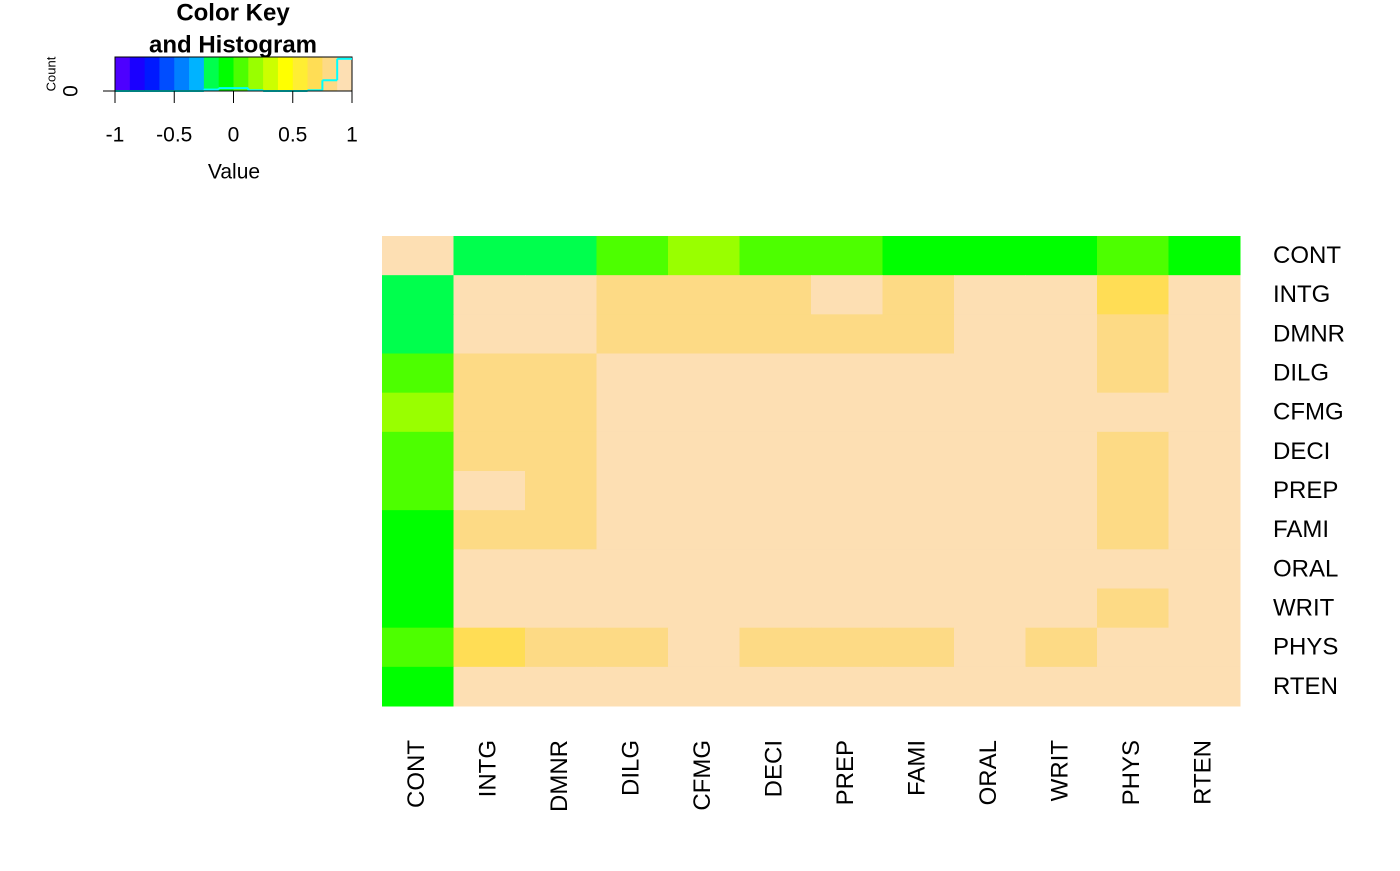 The width and height of the screenshot is (1400, 871). I want to click on key-y-label: Count, so click(50, 73).